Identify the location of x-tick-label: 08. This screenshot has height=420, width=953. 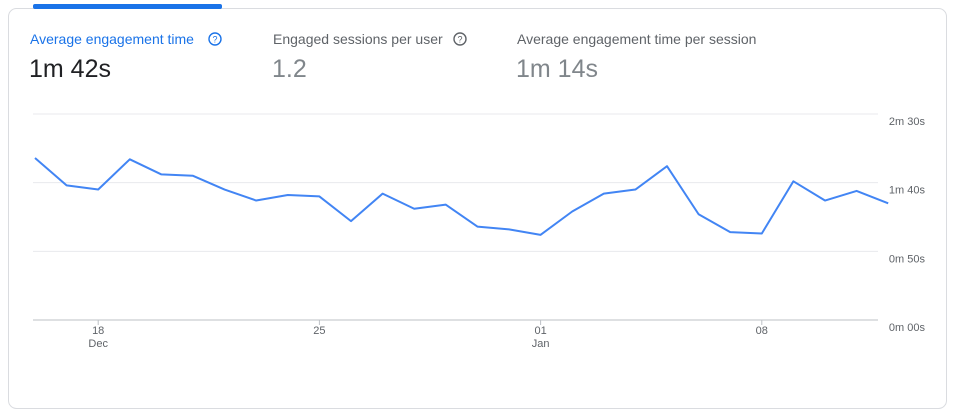
(762, 331).